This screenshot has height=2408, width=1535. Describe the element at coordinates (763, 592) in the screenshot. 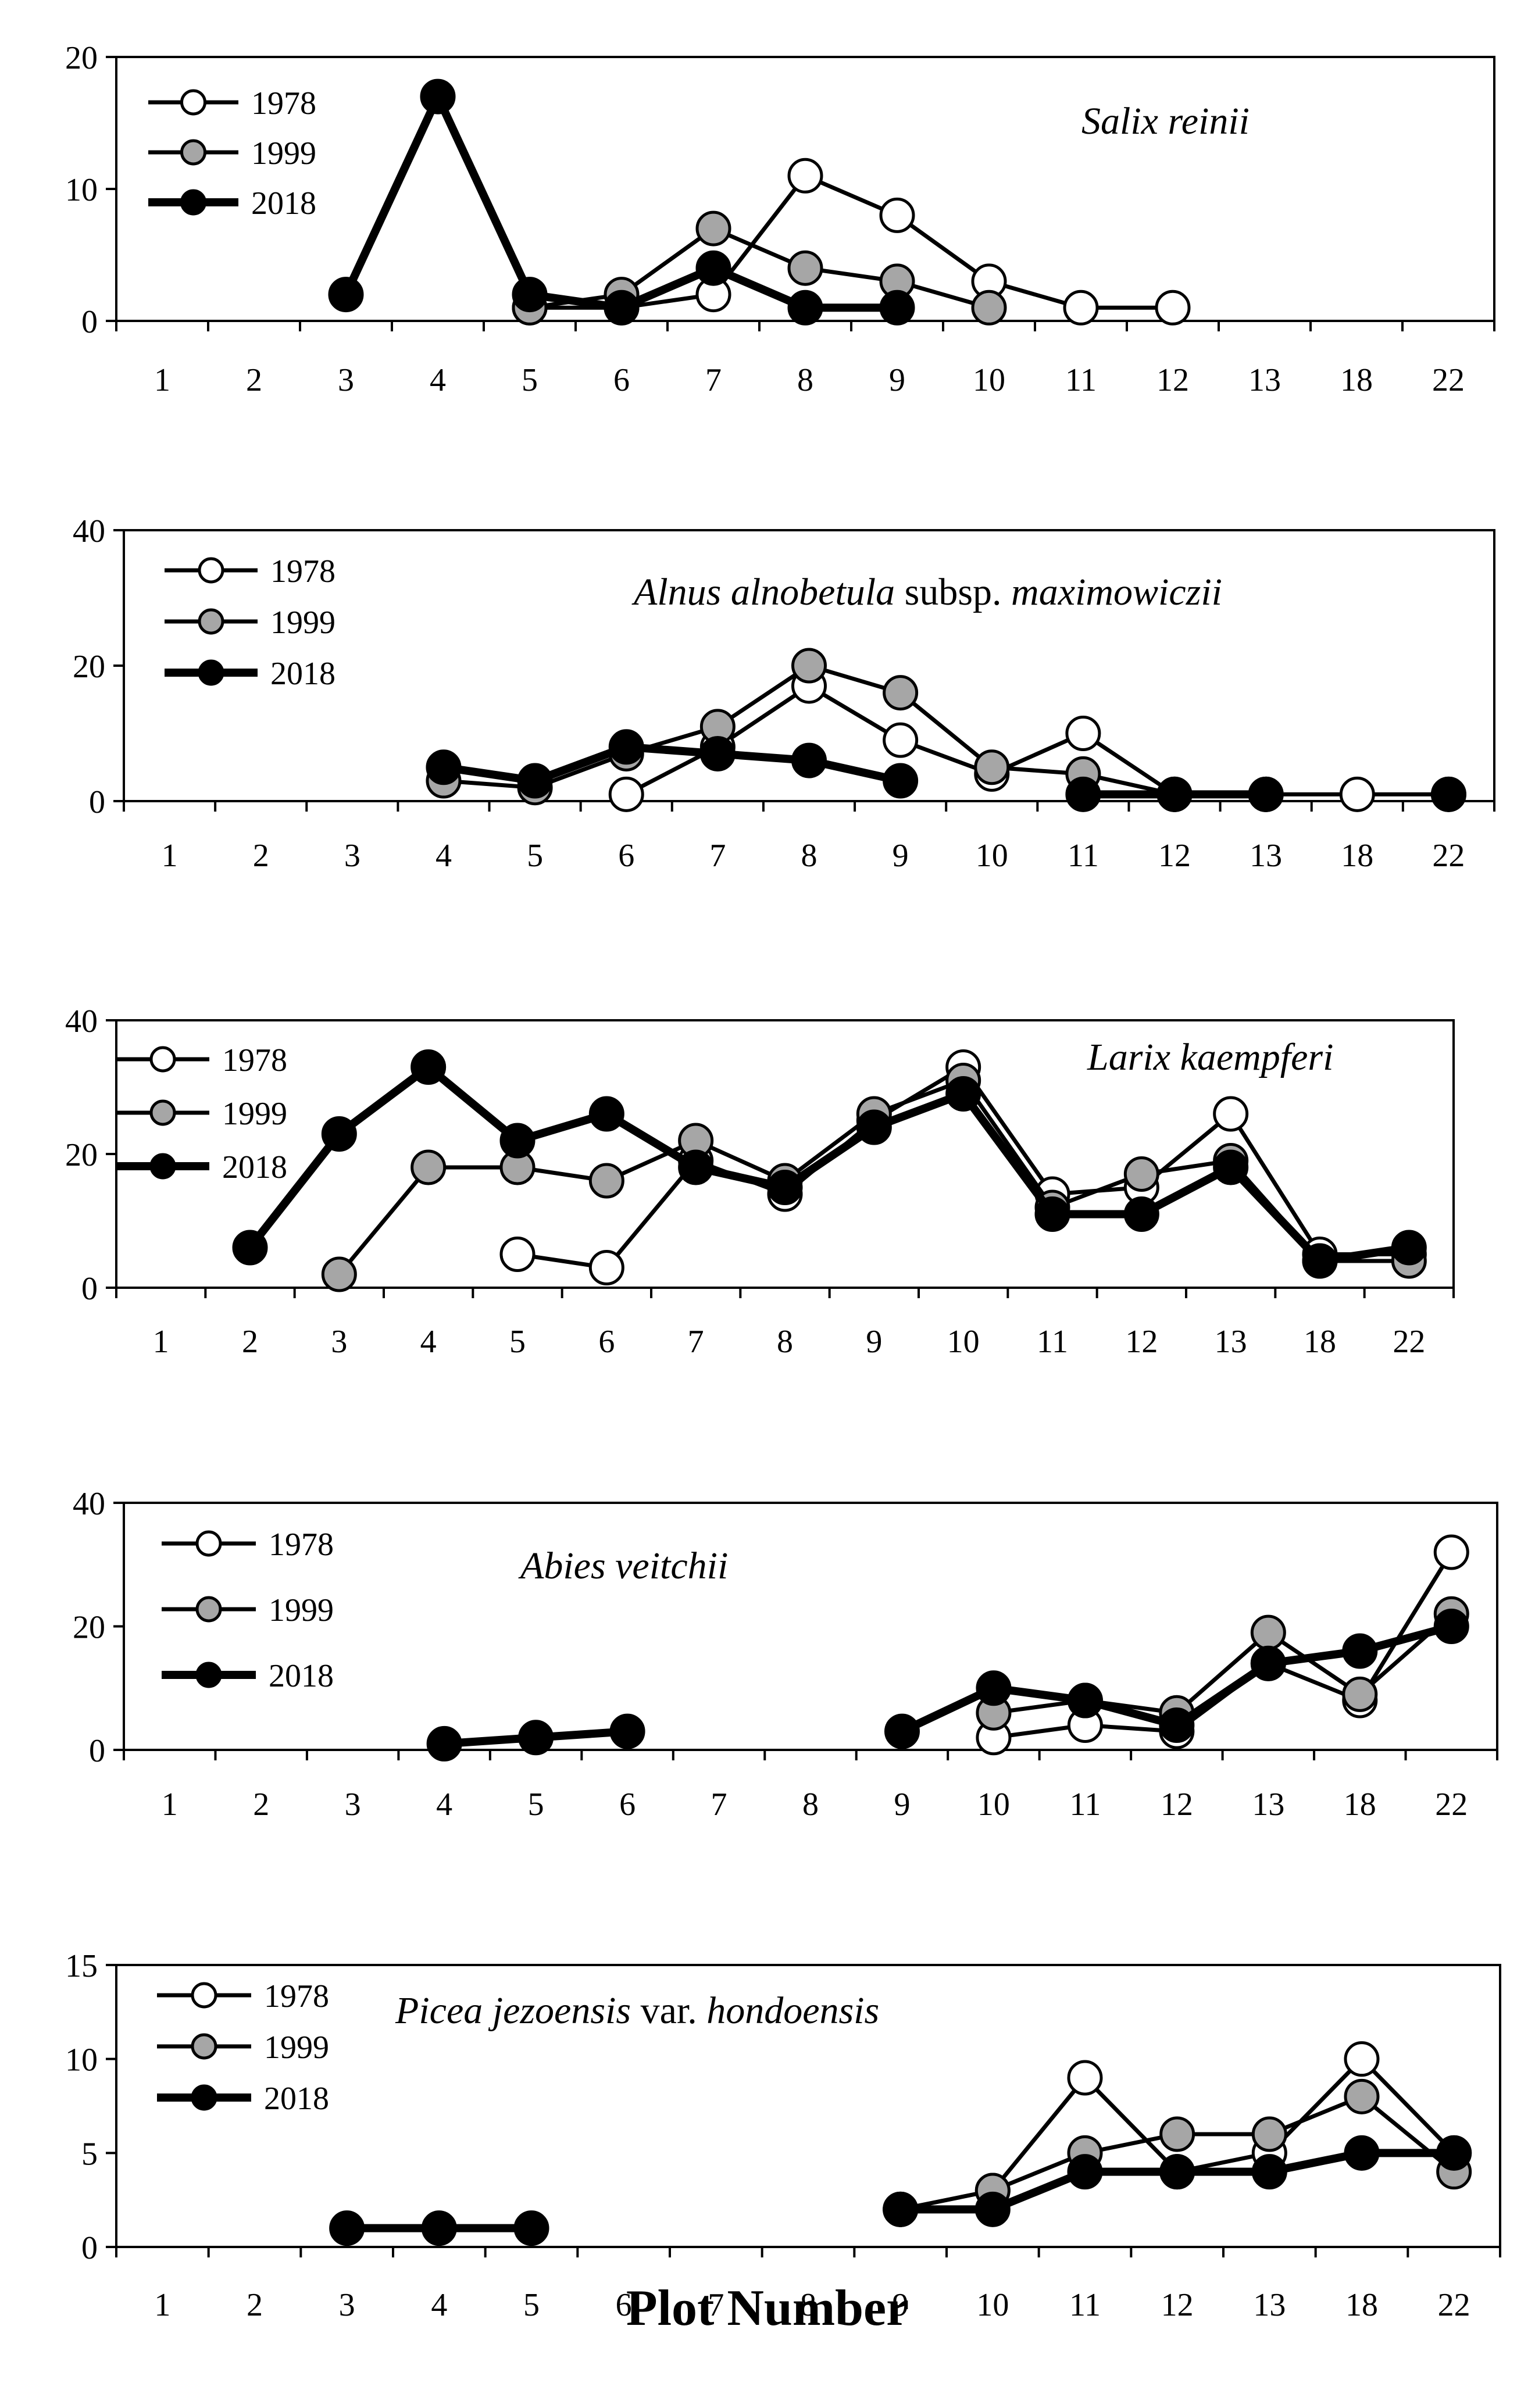

I see `chart-title-part: Alnus alnobetula` at that location.